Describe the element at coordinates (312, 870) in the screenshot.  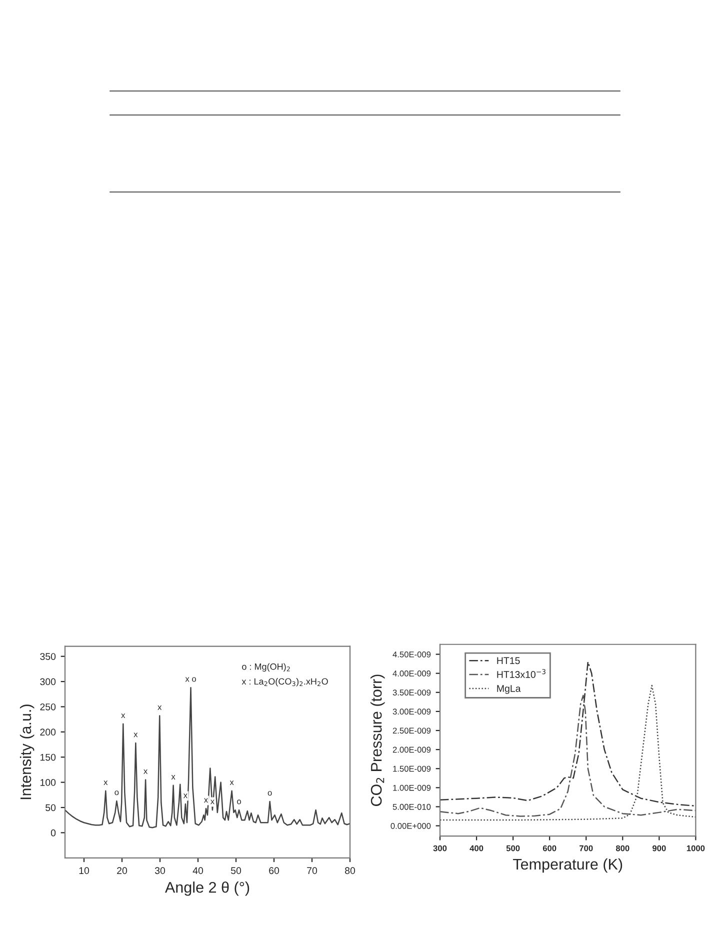
I see `x-tick-label: 70` at that location.